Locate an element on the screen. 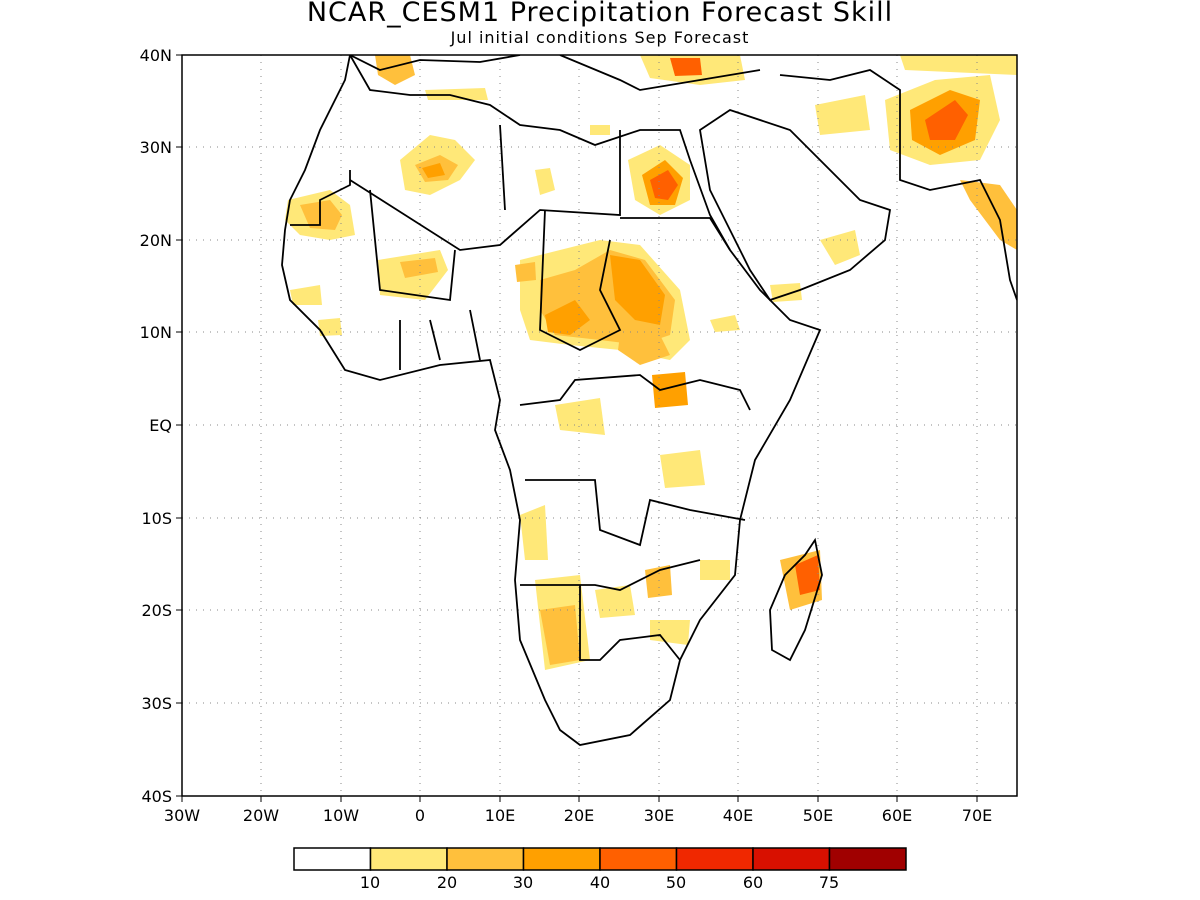  x-tick-label: 10E is located at coordinates (500, 815).